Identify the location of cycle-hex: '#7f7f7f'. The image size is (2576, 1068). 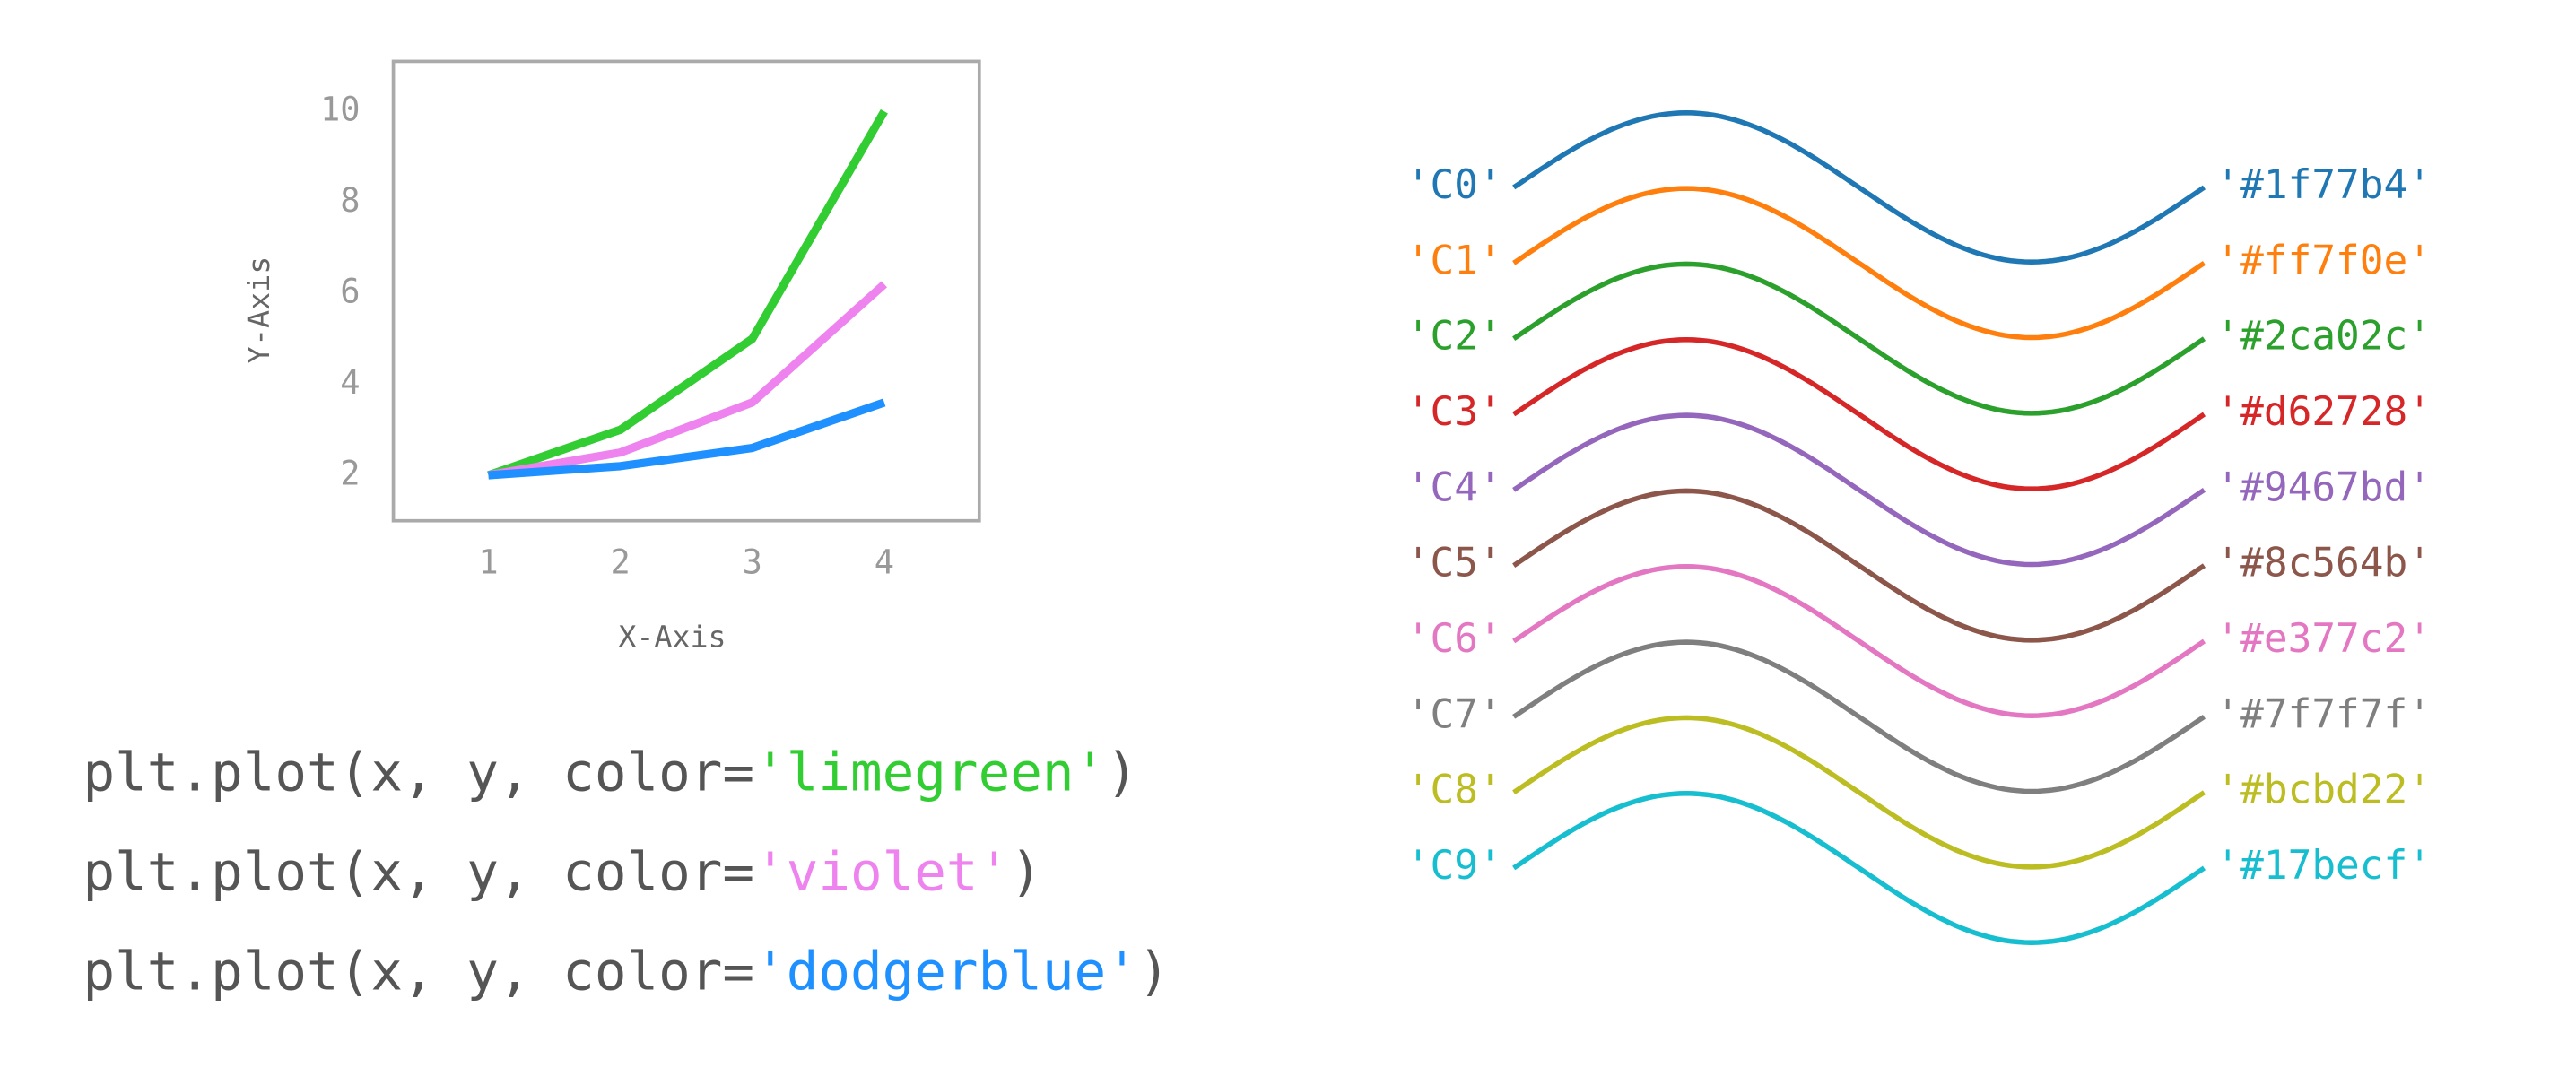
(2323, 714).